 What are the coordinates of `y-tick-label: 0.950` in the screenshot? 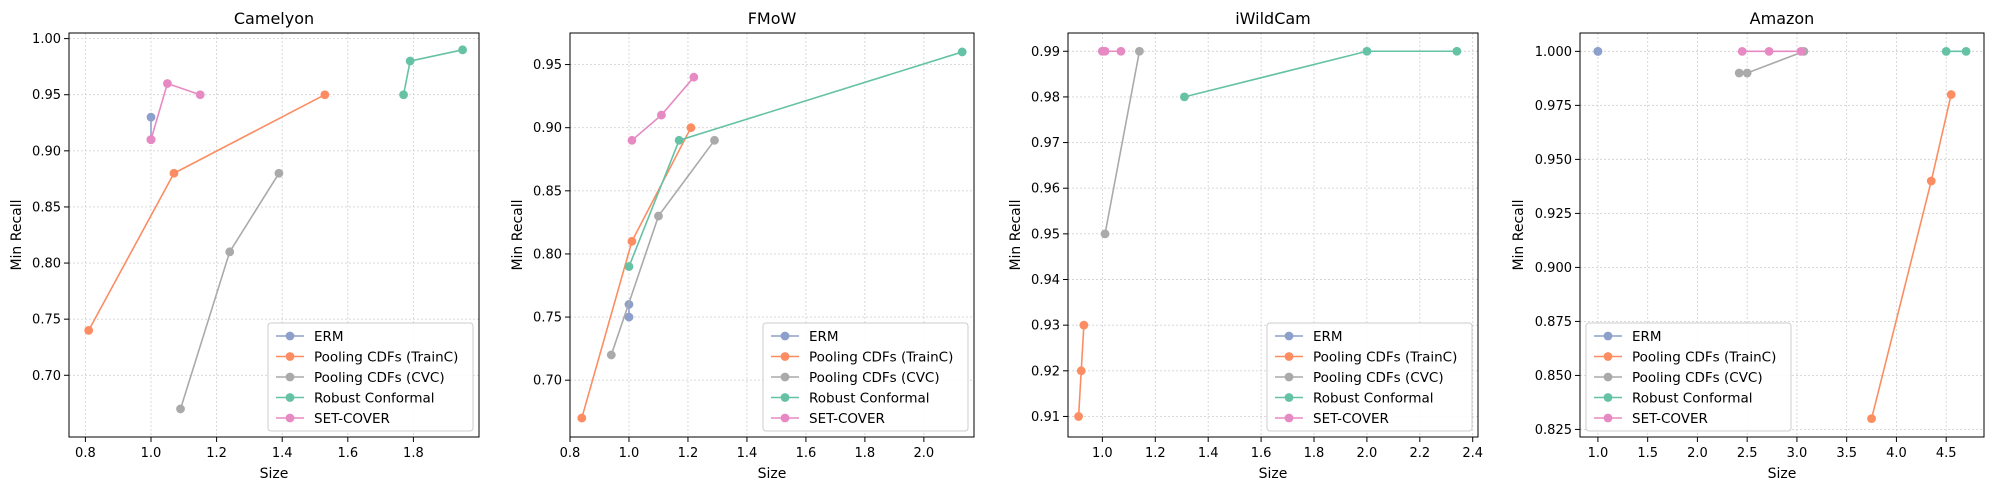 It's located at (1553, 160).